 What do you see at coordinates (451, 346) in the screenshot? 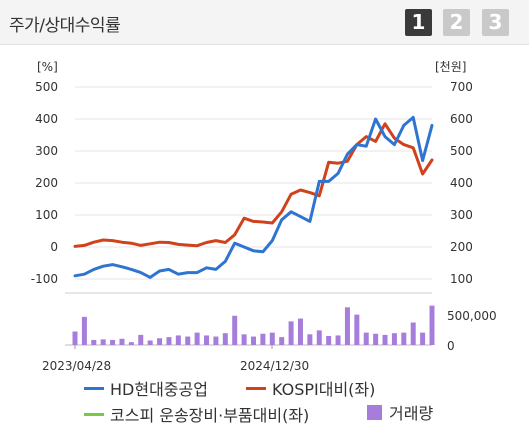
I see `volume-tick-label: 0` at bounding box center [451, 346].